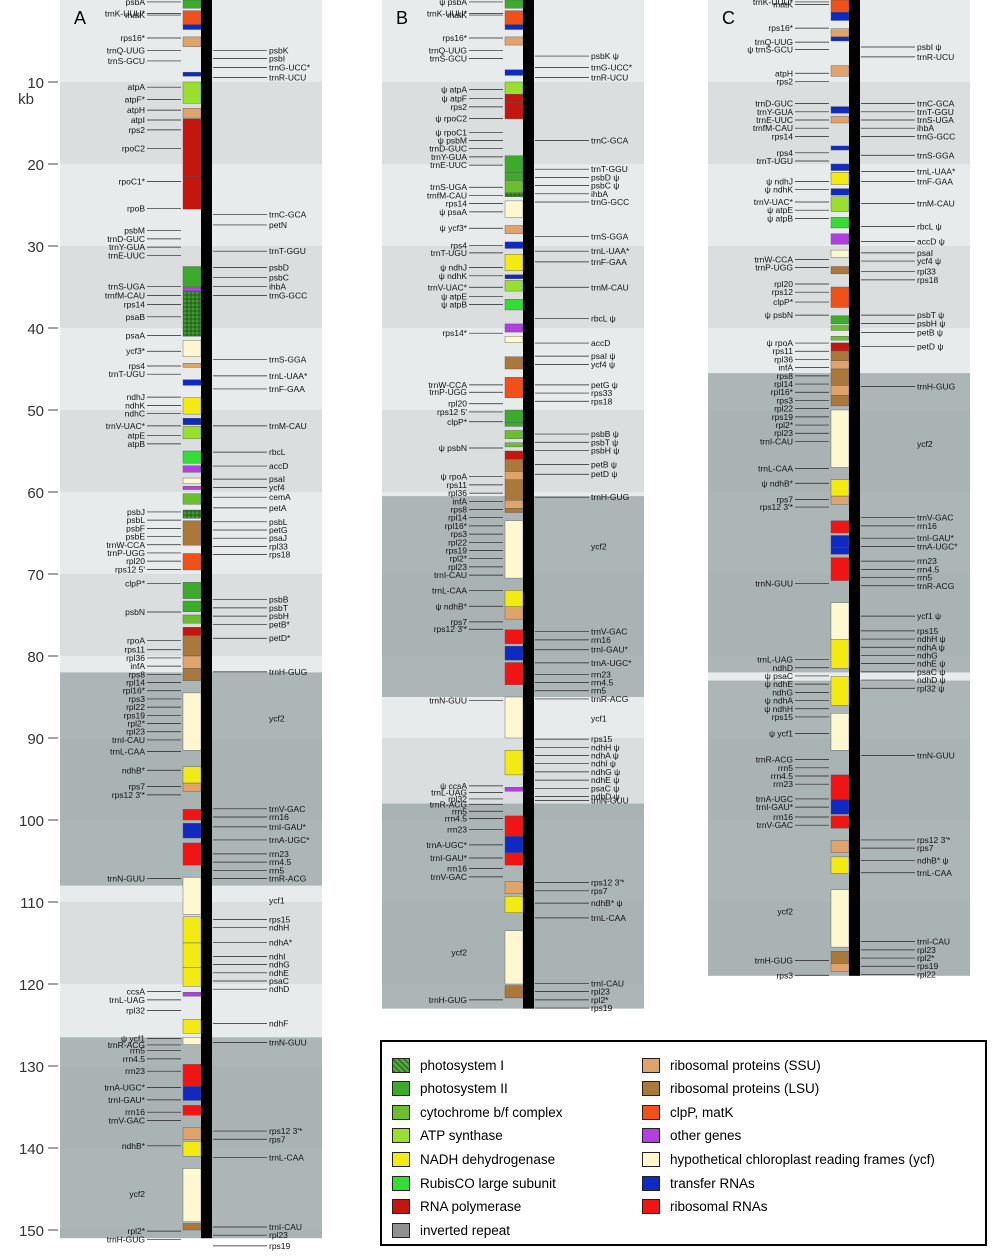 The width and height of the screenshot is (1000, 1256). Describe the element at coordinates (458, 534) in the screenshot. I see `gene-label: rps3` at that location.